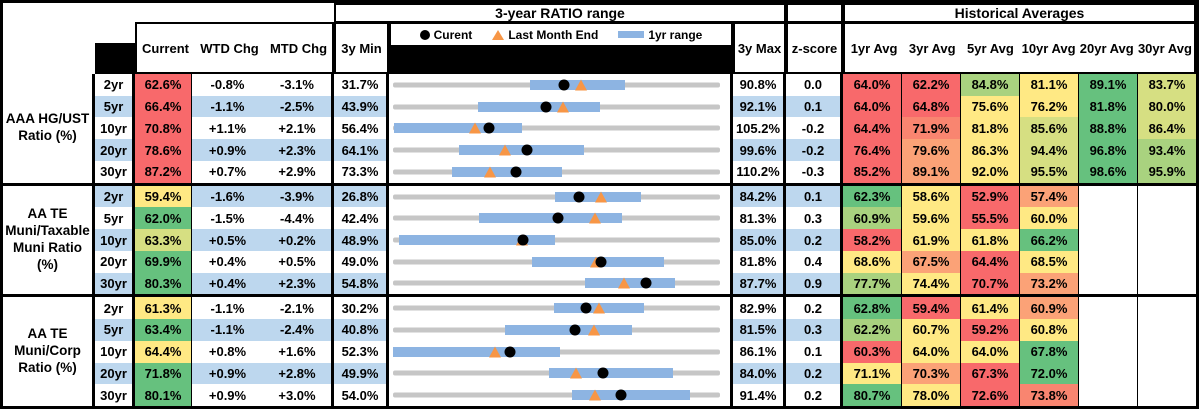  What do you see at coordinates (931, 308) in the screenshot?
I see `avg-cell: 59.4%` at bounding box center [931, 308].